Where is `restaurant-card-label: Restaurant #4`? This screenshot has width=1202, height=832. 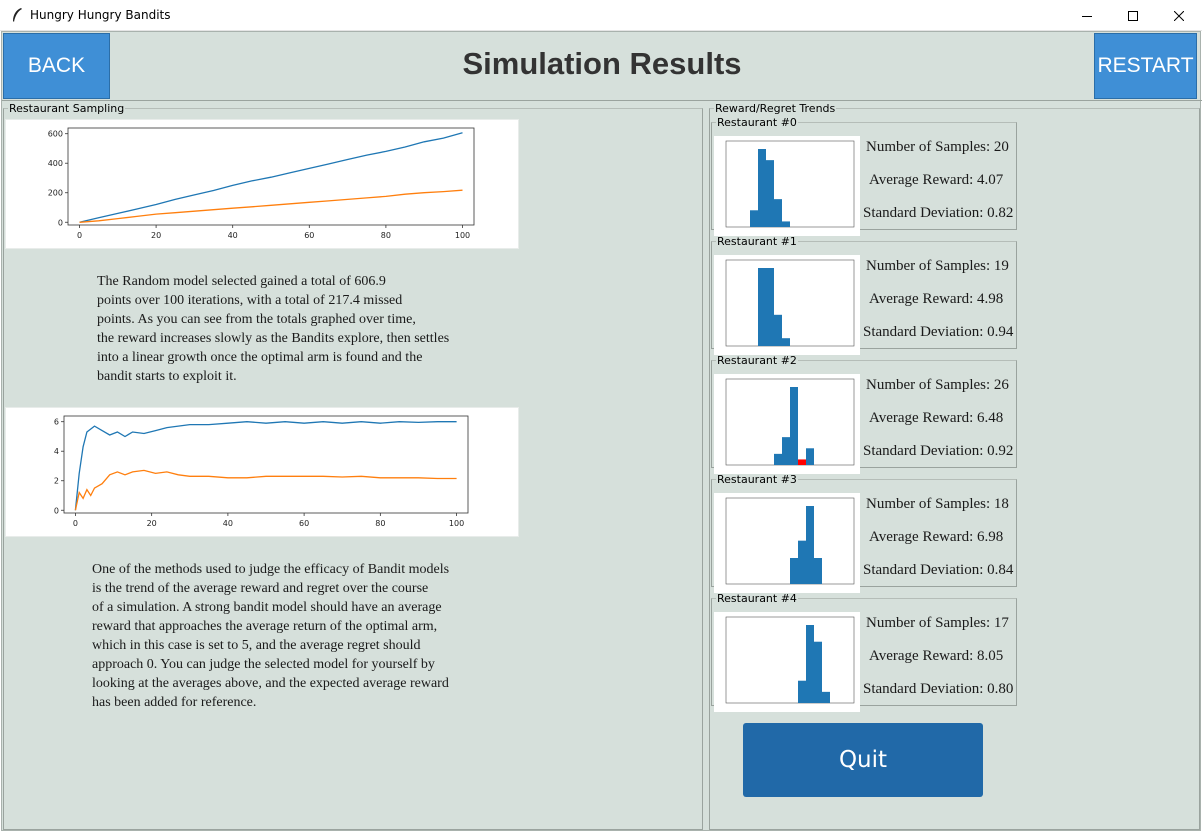
restaurant-card-label: Restaurant #4 is located at coordinates (757, 598).